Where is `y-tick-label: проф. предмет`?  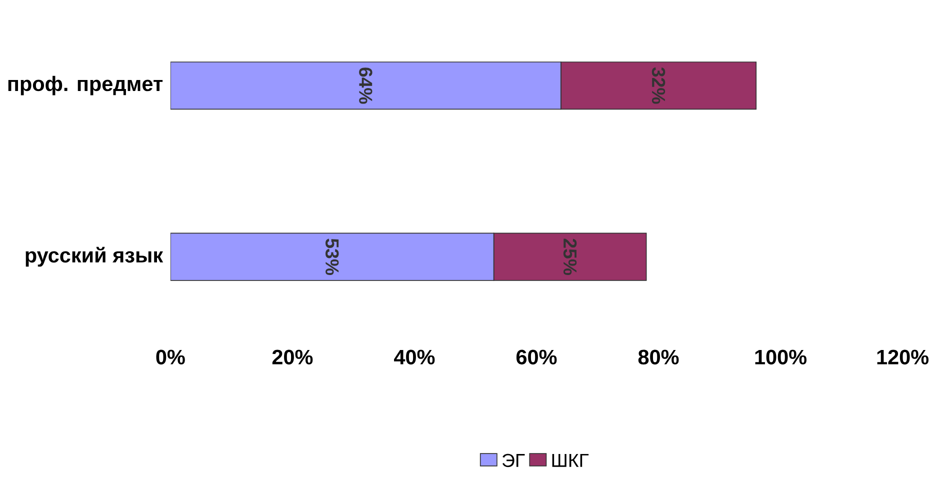 y-tick-label: проф. предмет is located at coordinates (85, 86).